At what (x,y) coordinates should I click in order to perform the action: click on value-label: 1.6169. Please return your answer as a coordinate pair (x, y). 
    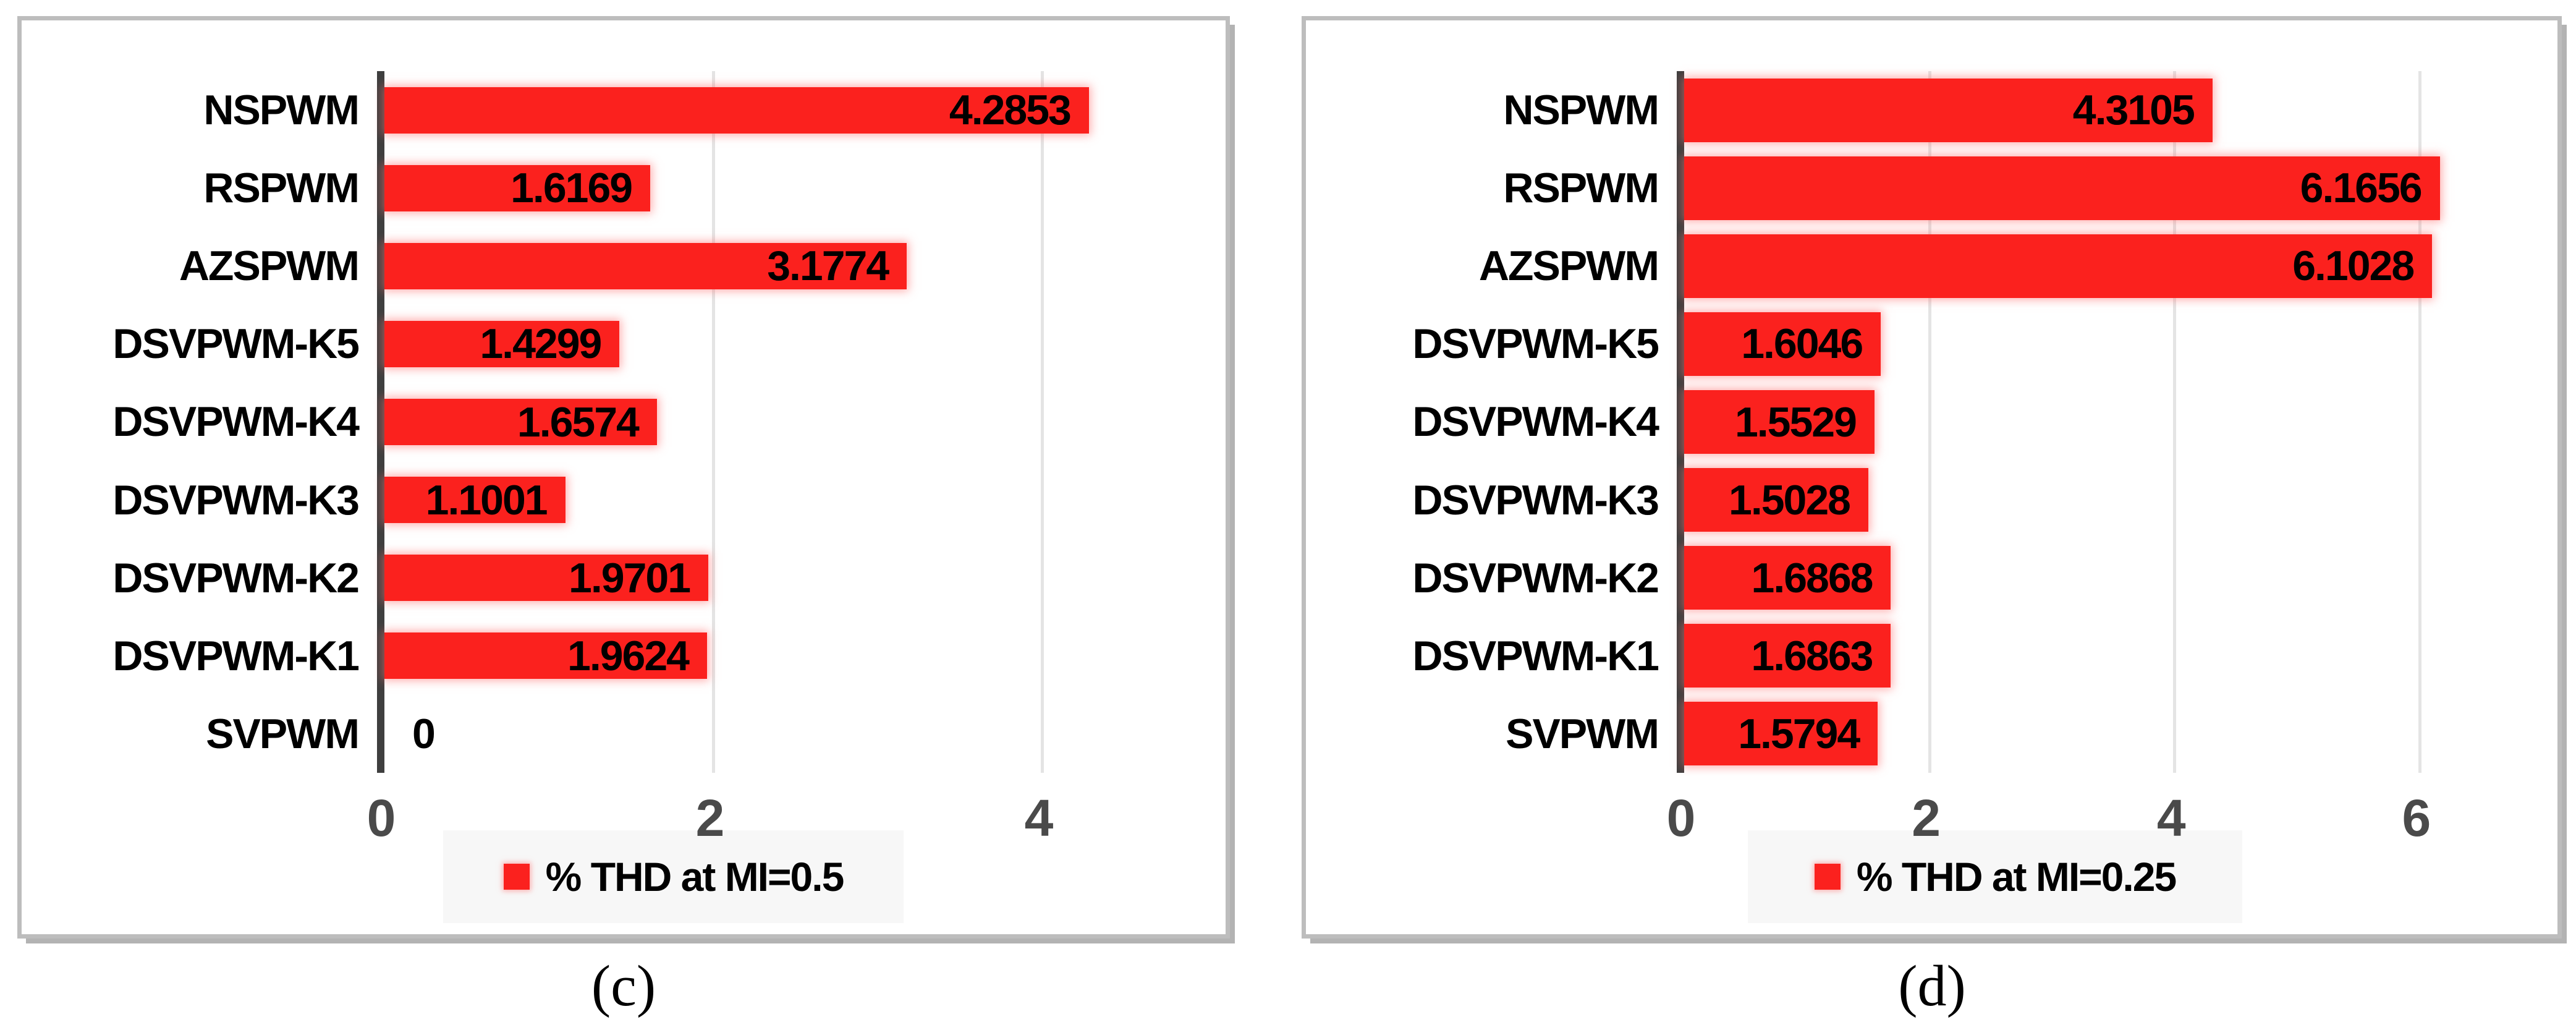
    Looking at the image, I should click on (572, 188).